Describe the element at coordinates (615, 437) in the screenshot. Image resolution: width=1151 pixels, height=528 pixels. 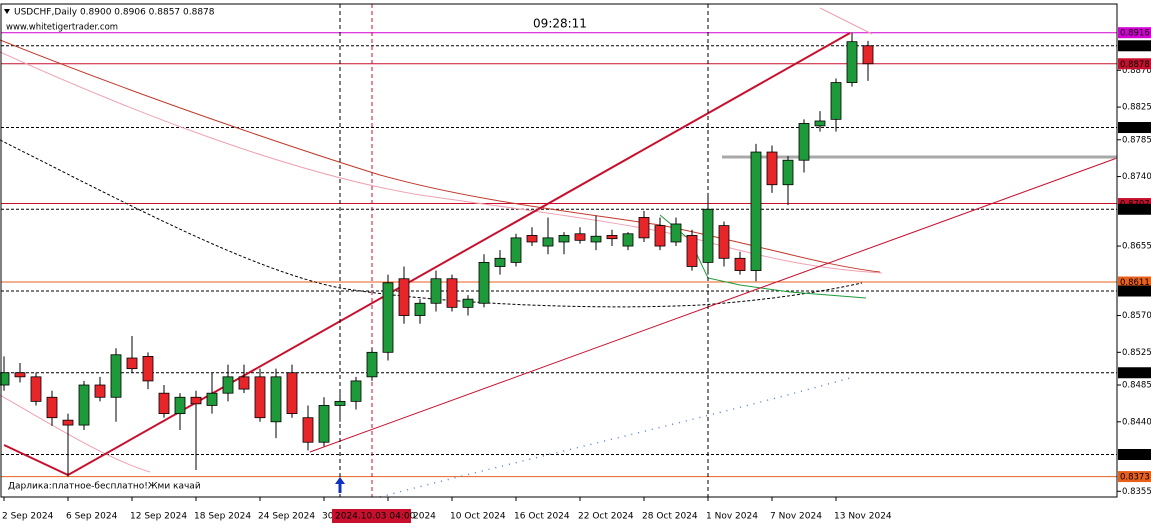
I see `sar-dots` at that location.